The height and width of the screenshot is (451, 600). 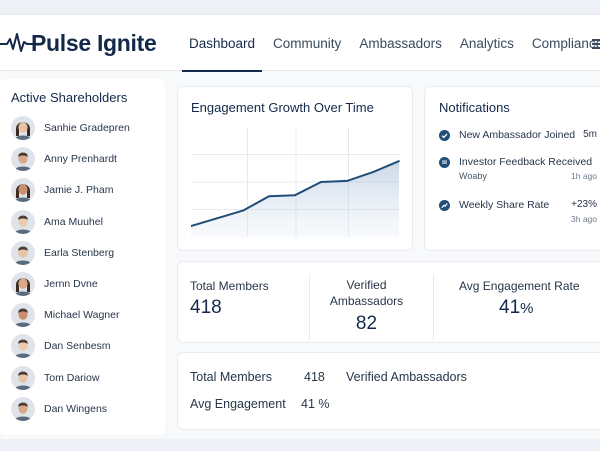 I want to click on stat-value-total-members: 418, so click(x=206, y=307).